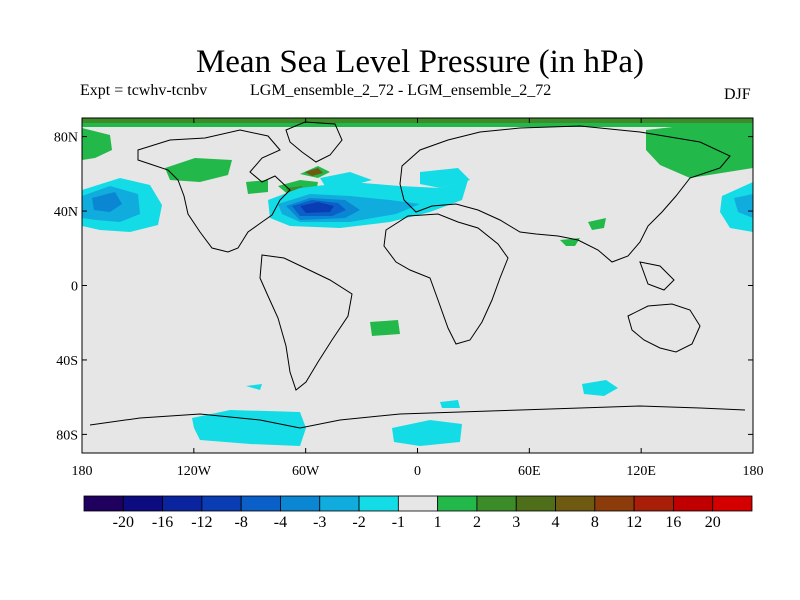 The width and height of the screenshot is (800, 600). I want to click on lon-label: 120E, so click(641, 471).